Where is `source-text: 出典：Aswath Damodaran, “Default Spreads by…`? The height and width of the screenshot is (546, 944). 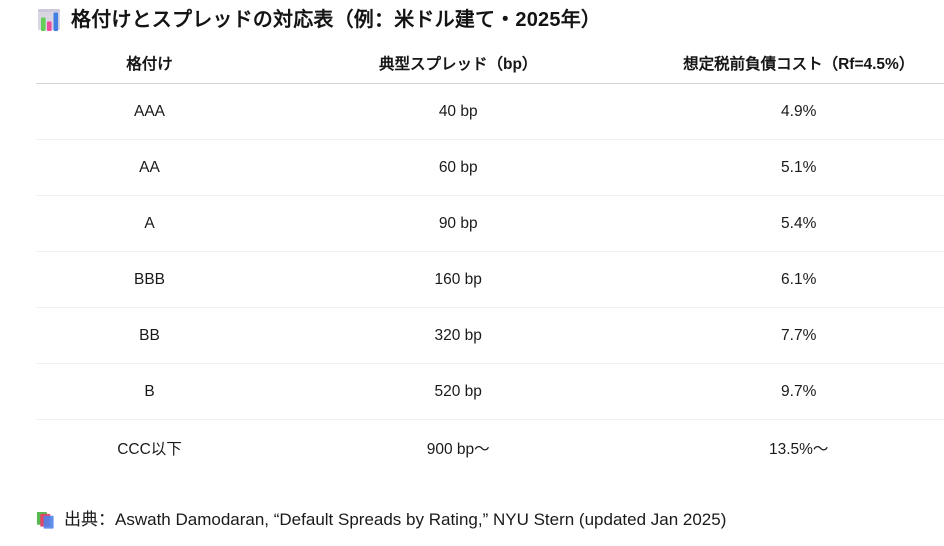
source-text: 出典：Aswath Damodaran, “Default Spreads by… is located at coordinates (395, 519).